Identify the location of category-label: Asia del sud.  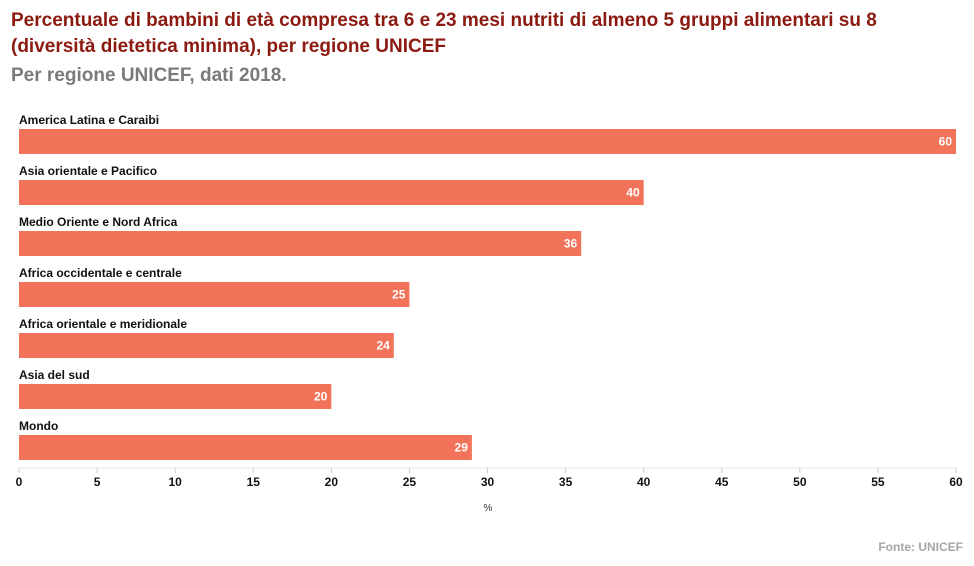
(54, 375).